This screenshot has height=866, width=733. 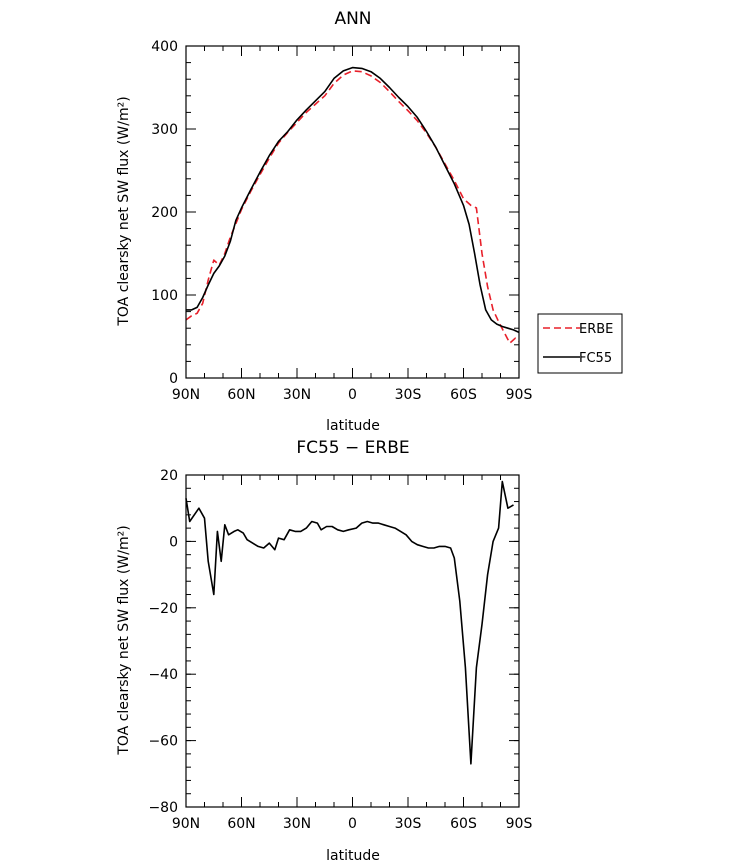 I want to click on series-line-fc55, so click(x=353, y=200).